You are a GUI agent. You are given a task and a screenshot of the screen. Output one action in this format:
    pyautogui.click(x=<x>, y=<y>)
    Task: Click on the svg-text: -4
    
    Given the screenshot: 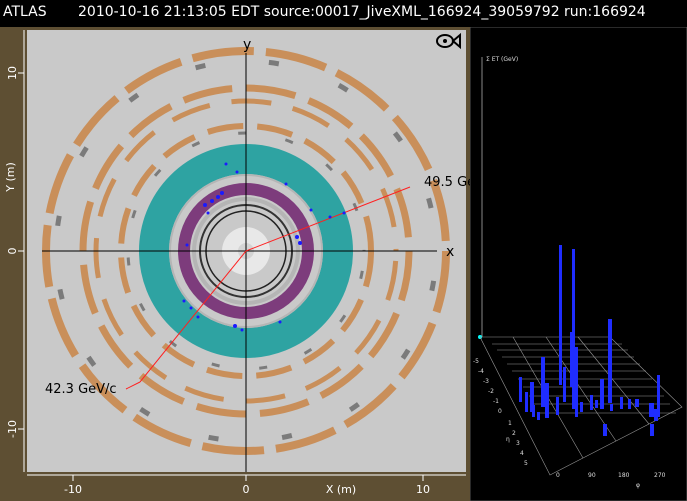 What is the action you would take?
    pyautogui.click(x=481, y=371)
    